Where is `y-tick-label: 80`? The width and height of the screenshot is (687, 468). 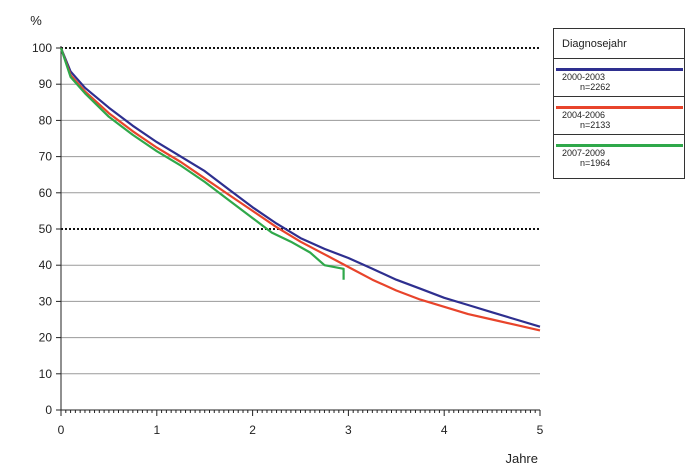
y-tick-label: 80 is located at coordinates (46, 120).